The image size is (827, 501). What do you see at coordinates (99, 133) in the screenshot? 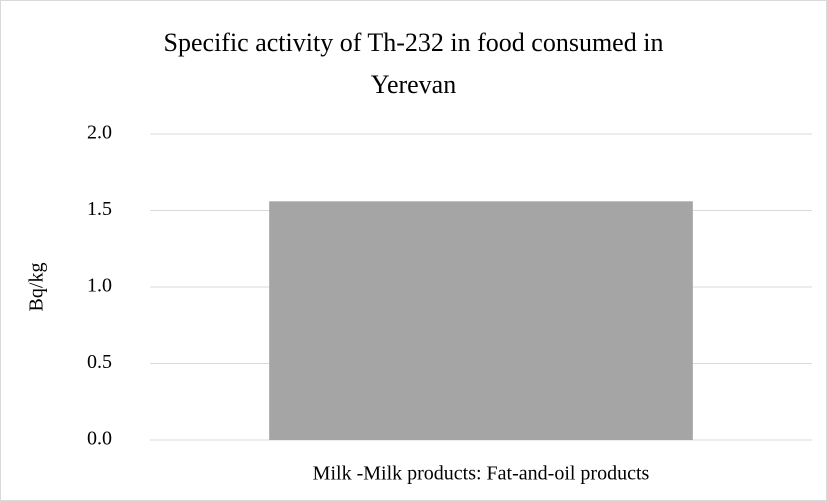
I see `y-tick-label: 2.0` at bounding box center [99, 133].